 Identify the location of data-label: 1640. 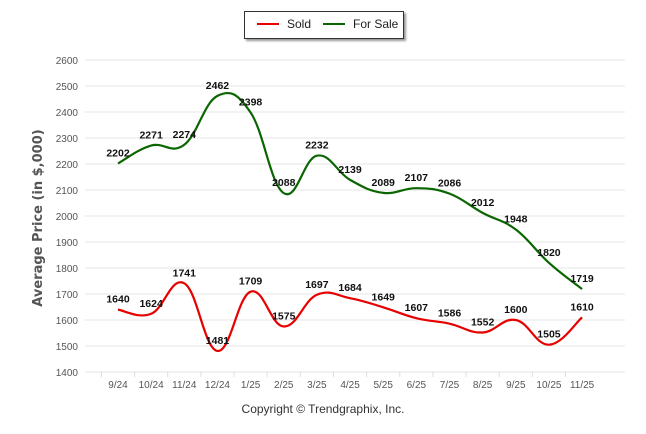
(118, 300).